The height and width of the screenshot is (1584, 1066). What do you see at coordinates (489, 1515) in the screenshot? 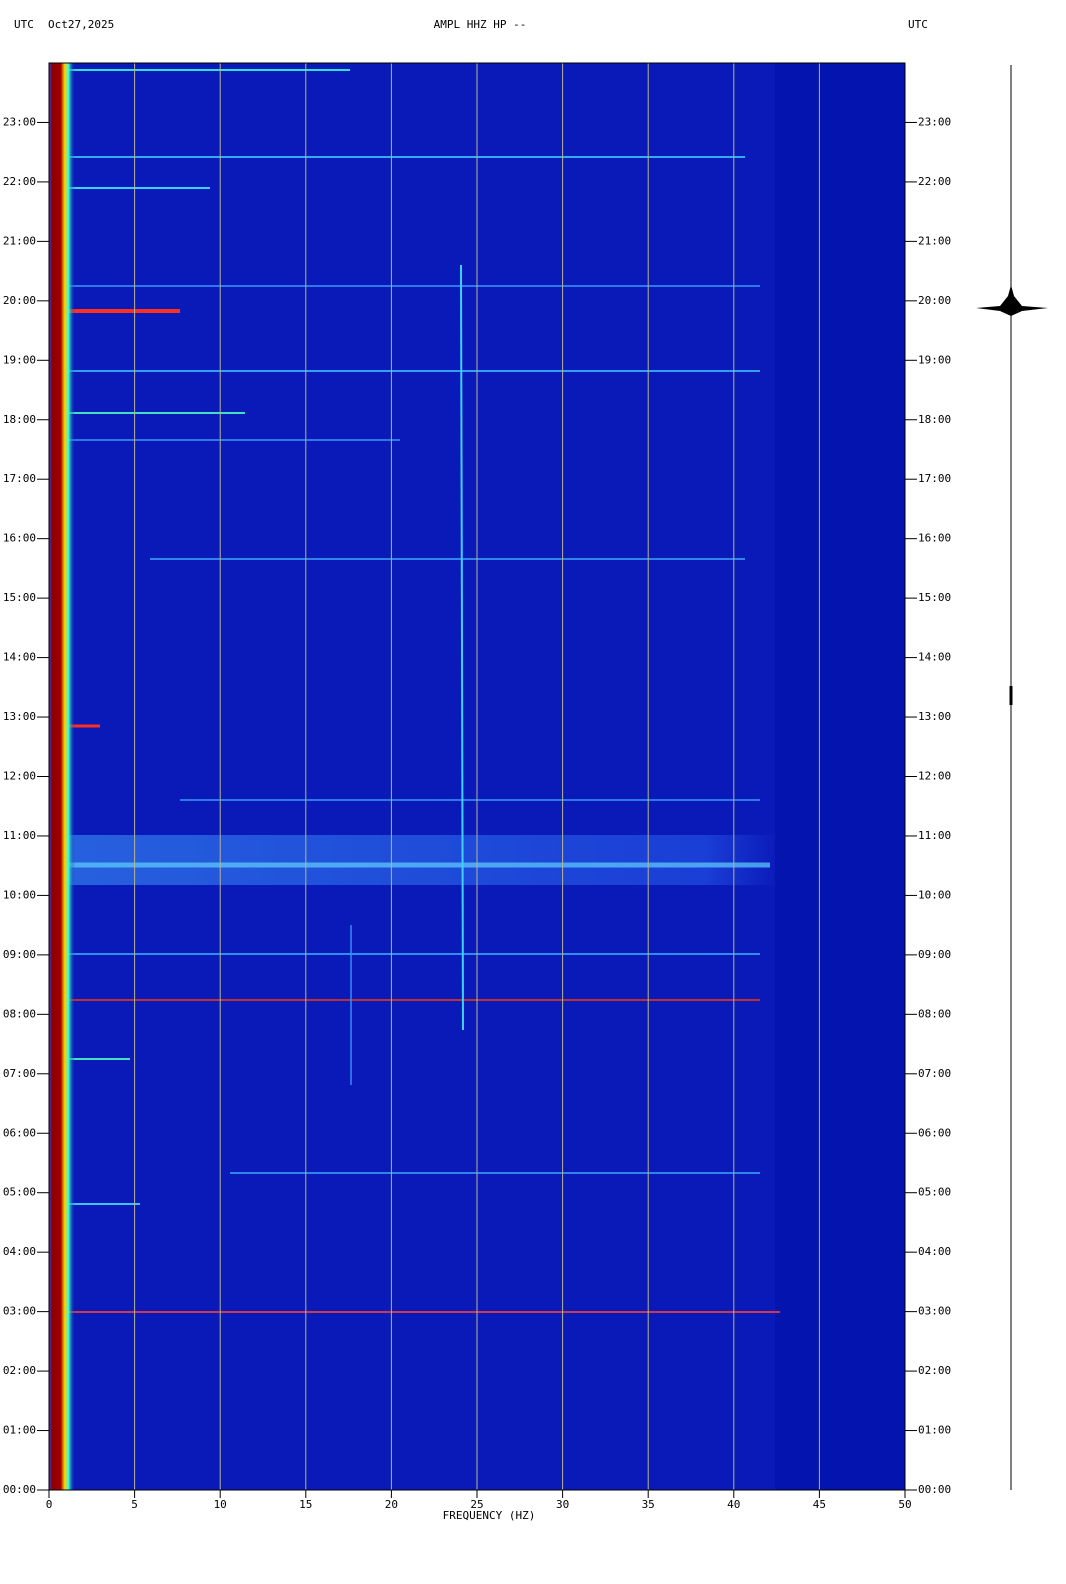
I see `x-axis-label: FREQUENCY (HZ)` at bounding box center [489, 1515].